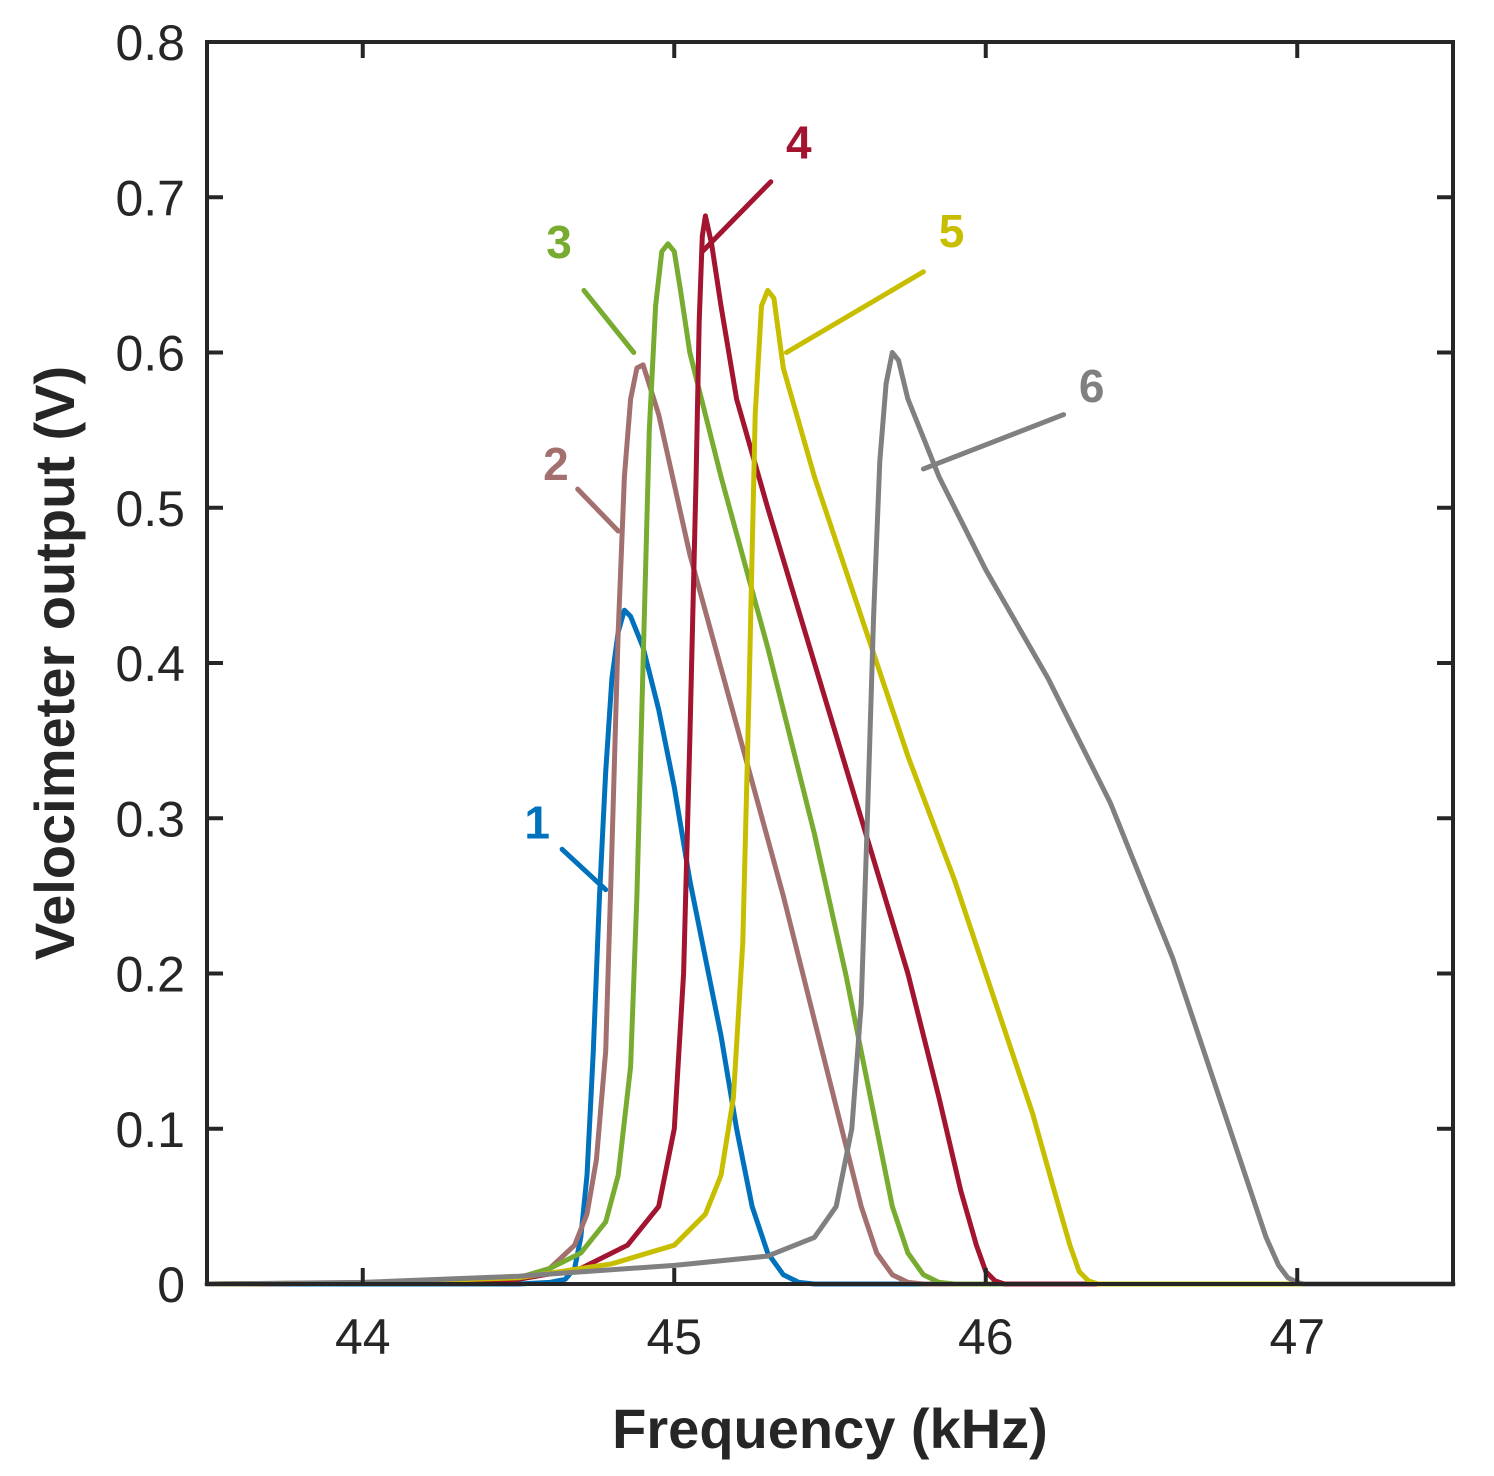  What do you see at coordinates (537, 822) in the screenshot?
I see `series-1-label: 1` at bounding box center [537, 822].